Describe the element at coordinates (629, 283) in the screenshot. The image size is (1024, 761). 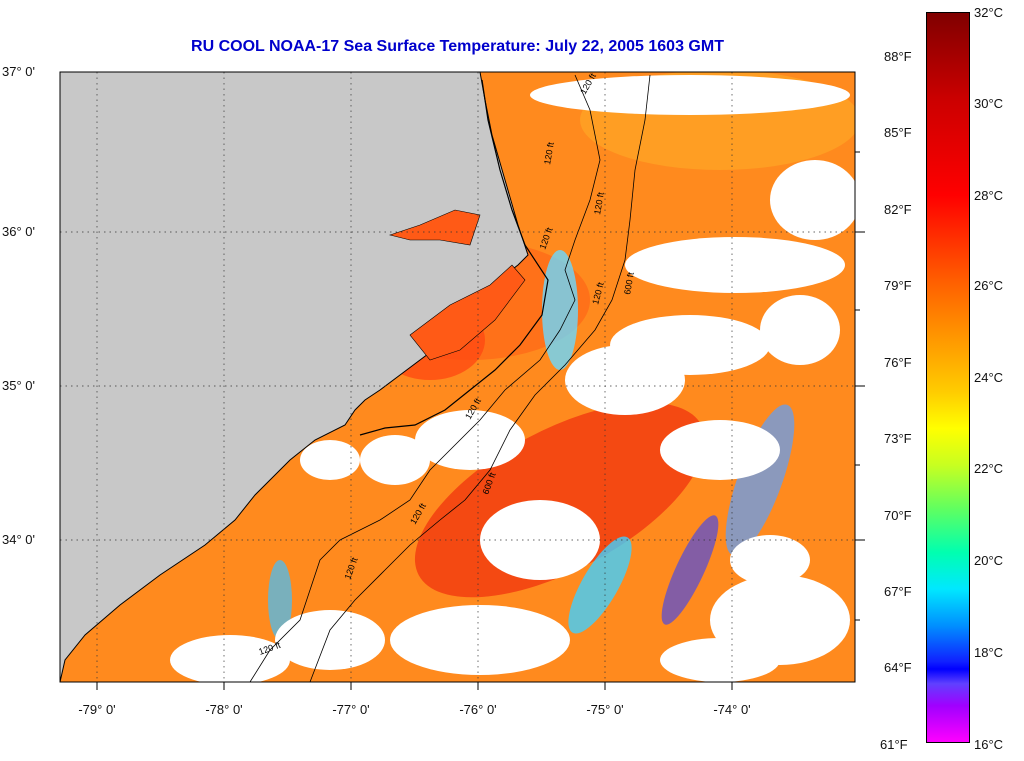
I see `contour-label: 600 ft` at that location.